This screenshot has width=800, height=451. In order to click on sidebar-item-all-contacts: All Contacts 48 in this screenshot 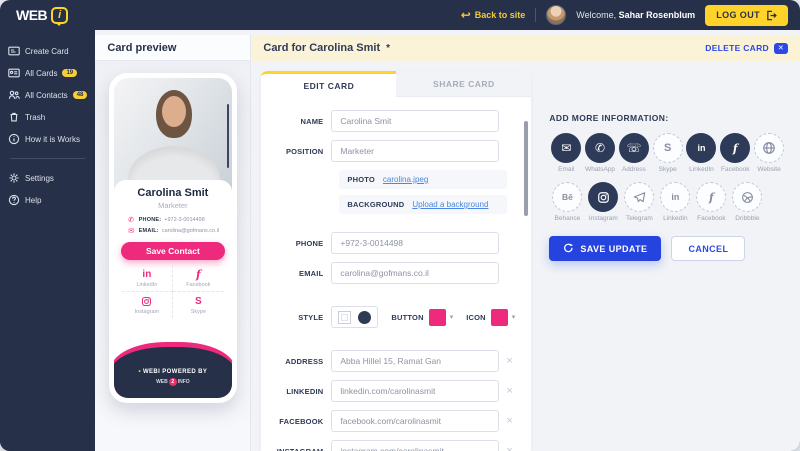, I will do `click(47, 95)`.